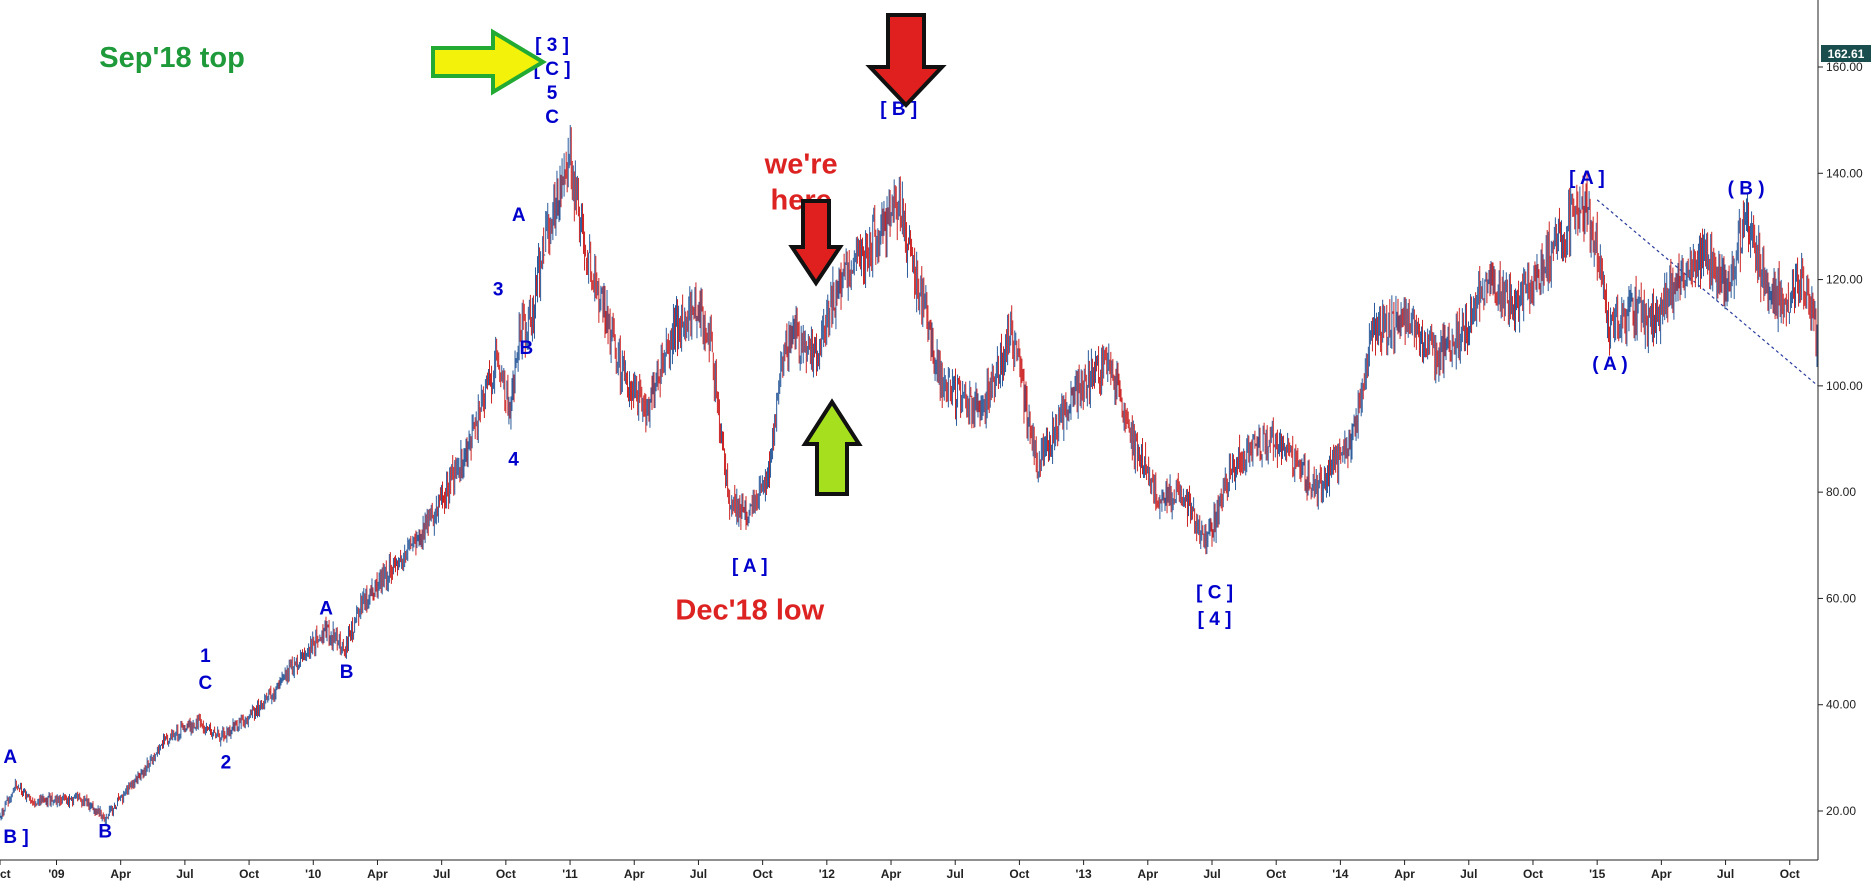  Describe the element at coordinates (906, 60) in the screenshot. I see `b-top-arrow` at that location.